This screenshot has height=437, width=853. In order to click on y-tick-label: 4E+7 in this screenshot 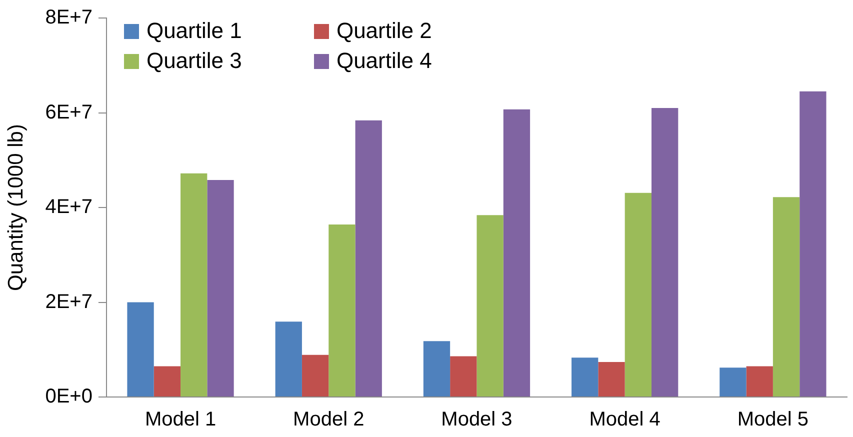, I will do `click(68, 207)`.